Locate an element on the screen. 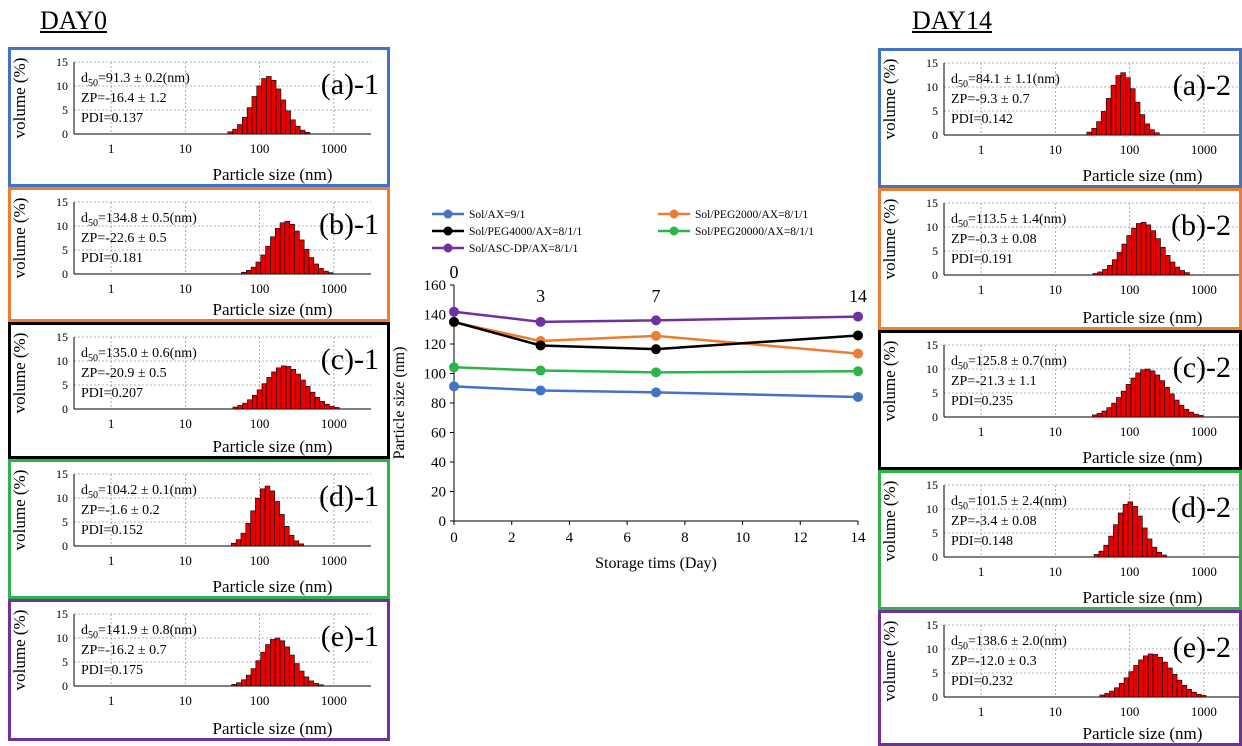 The width and height of the screenshot is (1242, 746). y-tick-label: 0 is located at coordinates (65, 134).